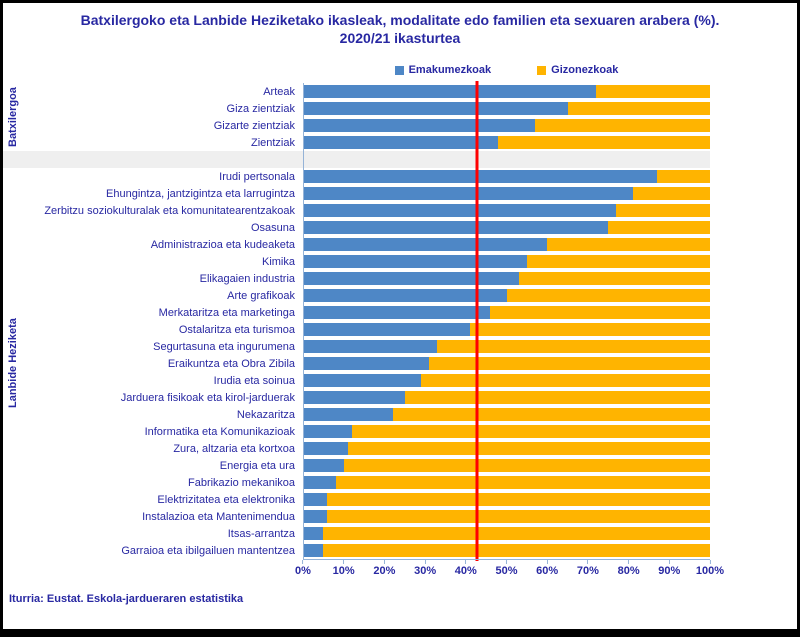 Image resolution: width=800 pixels, height=637 pixels. I want to click on bar-row: Instalazioa eta Mantenimendua, so click(356, 516).